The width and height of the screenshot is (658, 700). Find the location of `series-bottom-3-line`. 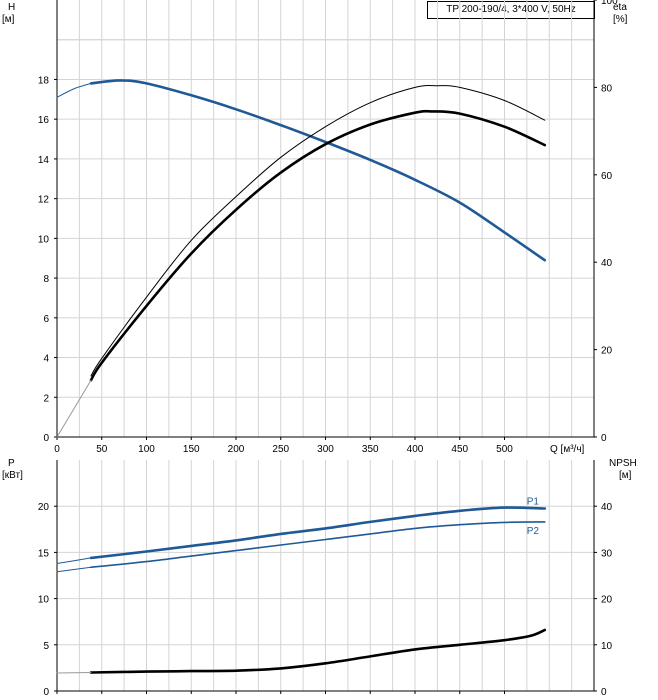

series-bottom-3-line is located at coordinates (74, 569).